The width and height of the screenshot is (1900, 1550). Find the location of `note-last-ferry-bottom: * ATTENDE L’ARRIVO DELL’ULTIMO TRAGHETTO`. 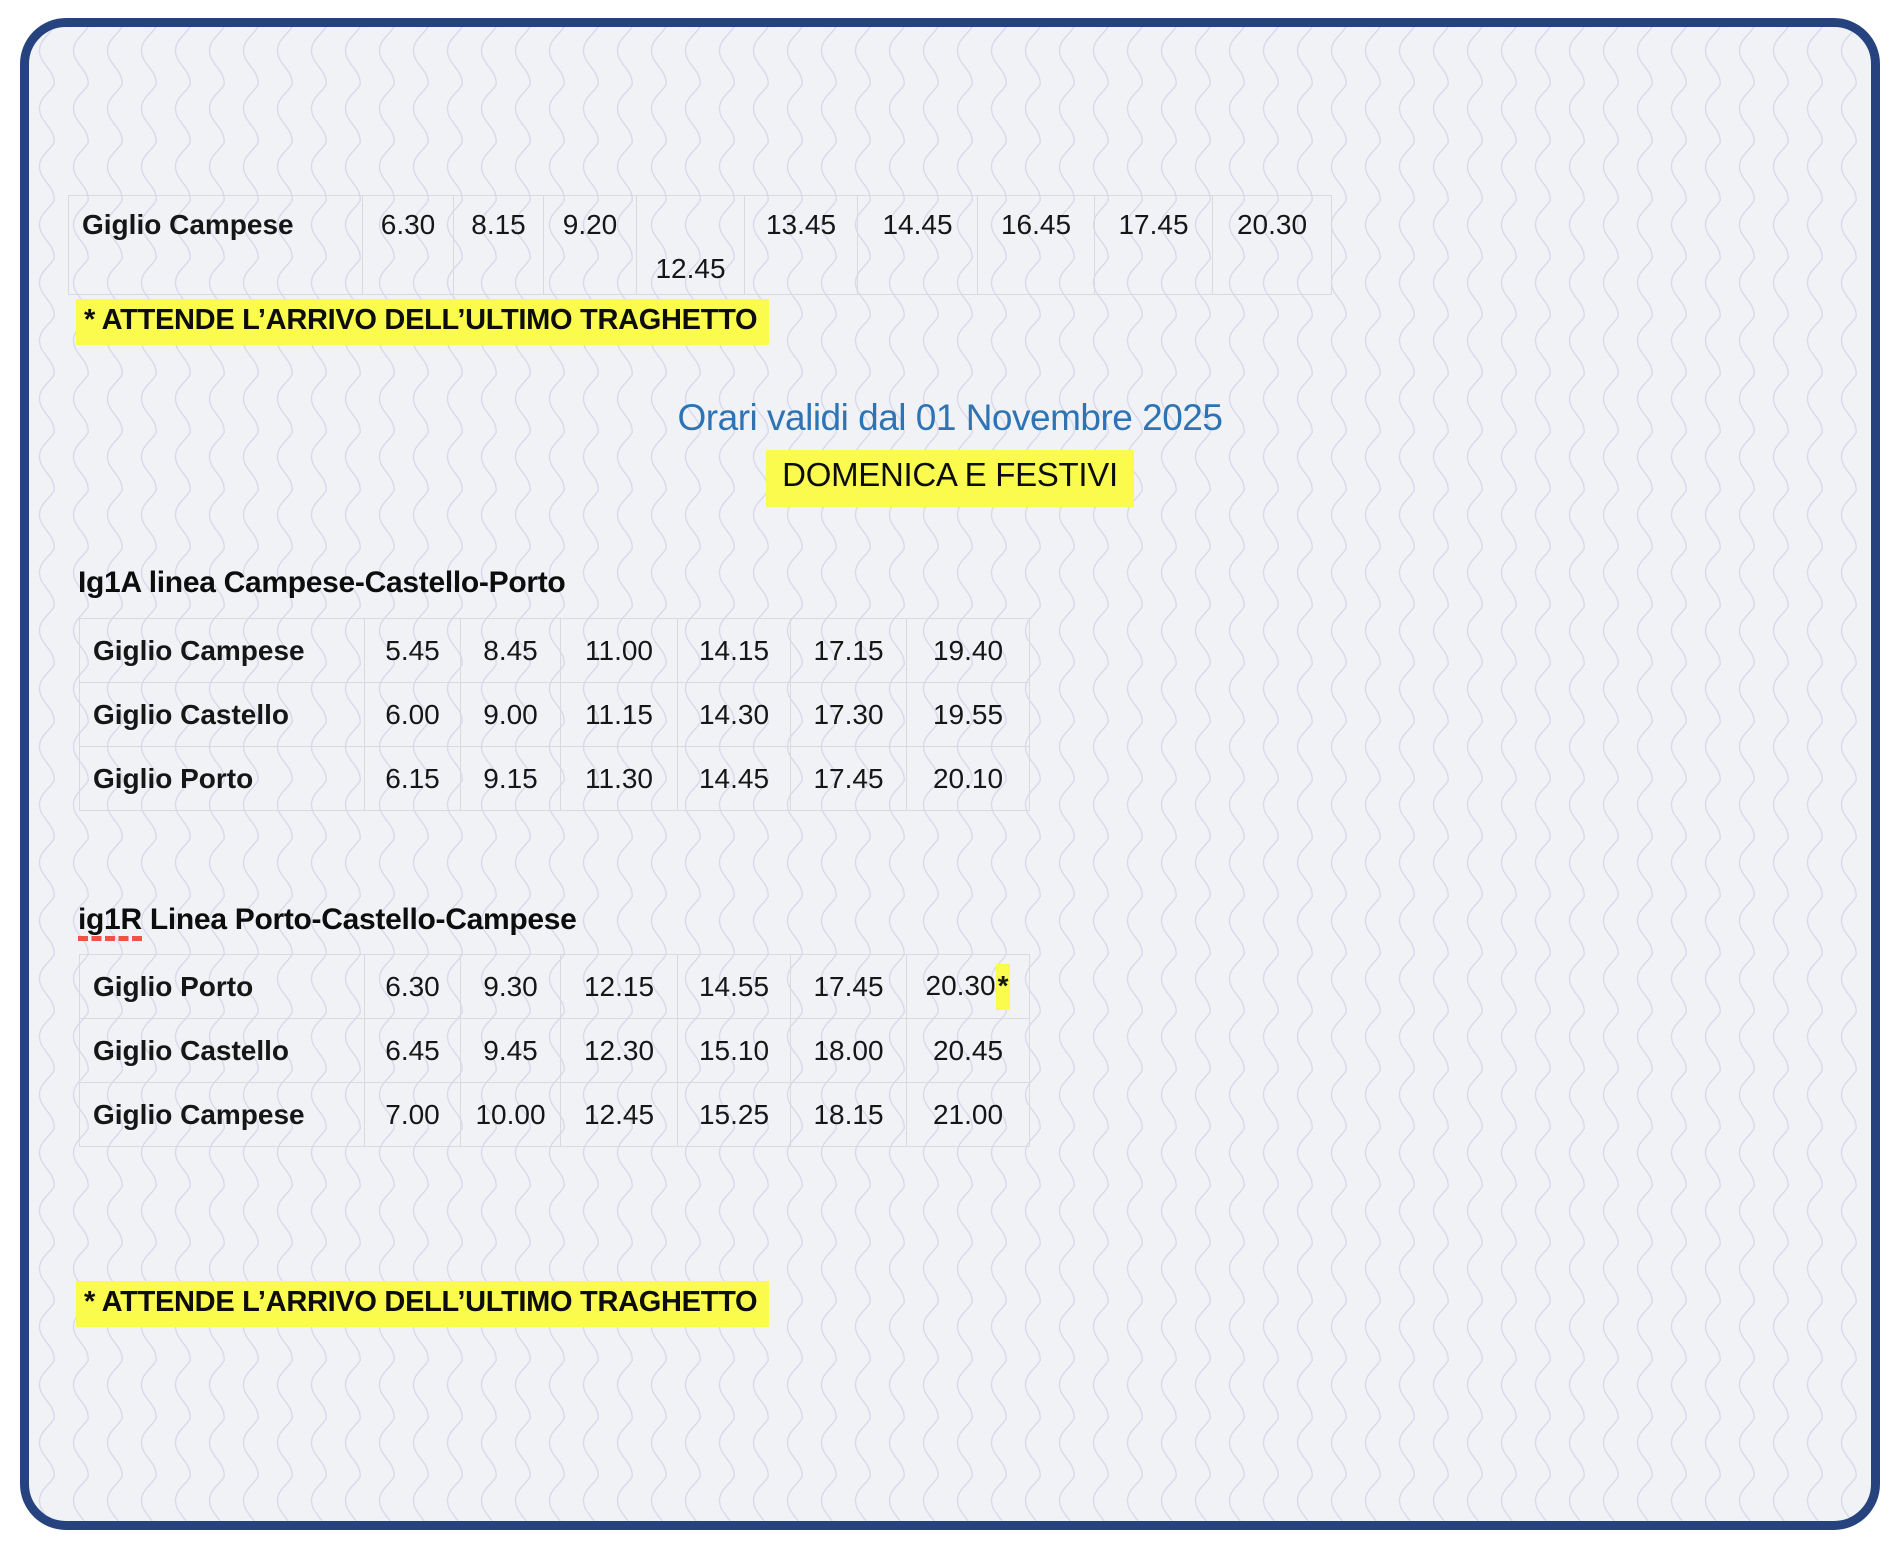

note-last-ferry-bottom: * ATTENDE L’ARRIVO DELL’ULTIMO TRAGHETTO is located at coordinates (423, 1304).